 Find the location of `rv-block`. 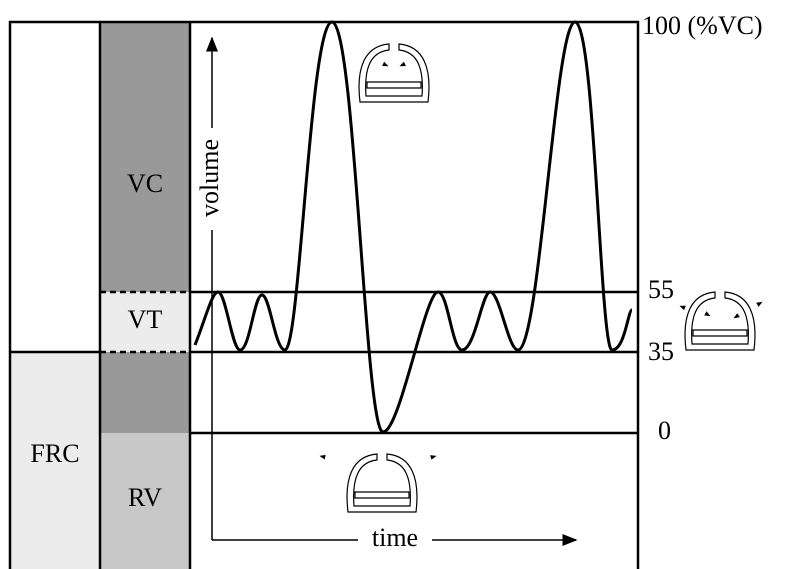

rv-block is located at coordinates (145, 501).